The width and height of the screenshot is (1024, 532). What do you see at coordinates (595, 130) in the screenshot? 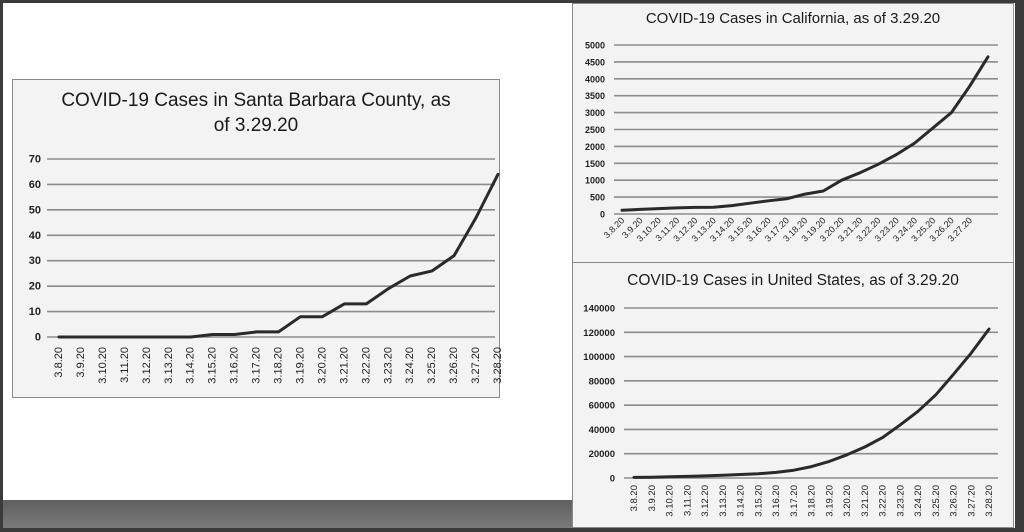
I see `y-tick-label: 2500` at bounding box center [595, 130].